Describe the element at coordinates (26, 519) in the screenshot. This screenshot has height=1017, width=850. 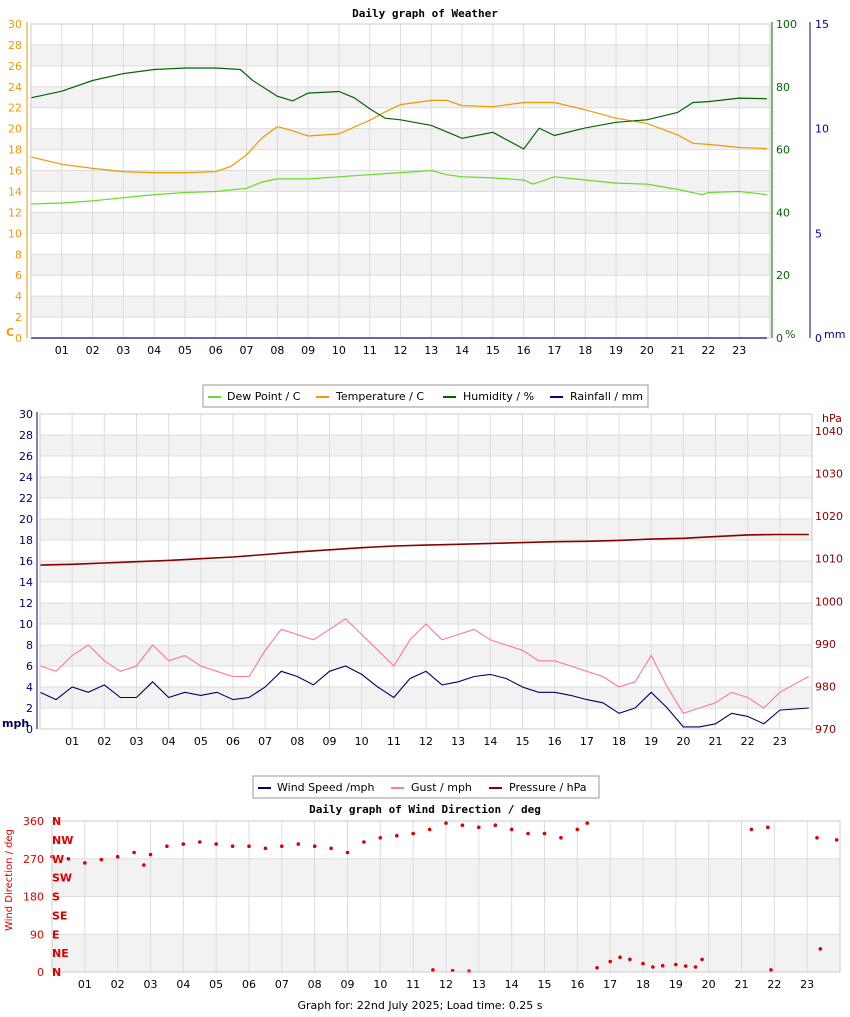
I see `wind-tick-label: 20` at that location.